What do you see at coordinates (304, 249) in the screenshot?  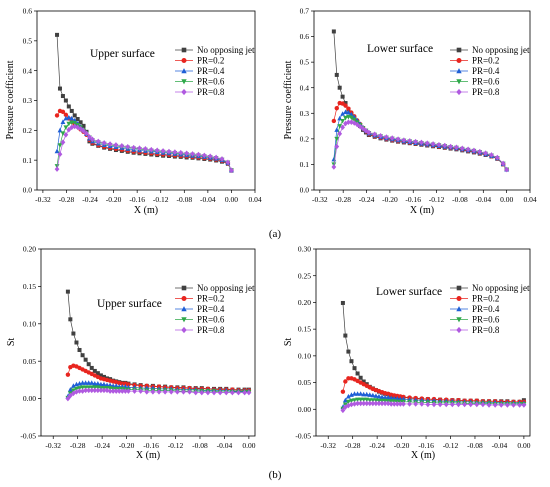 I see `y-tick-label: 0.30` at bounding box center [304, 249].